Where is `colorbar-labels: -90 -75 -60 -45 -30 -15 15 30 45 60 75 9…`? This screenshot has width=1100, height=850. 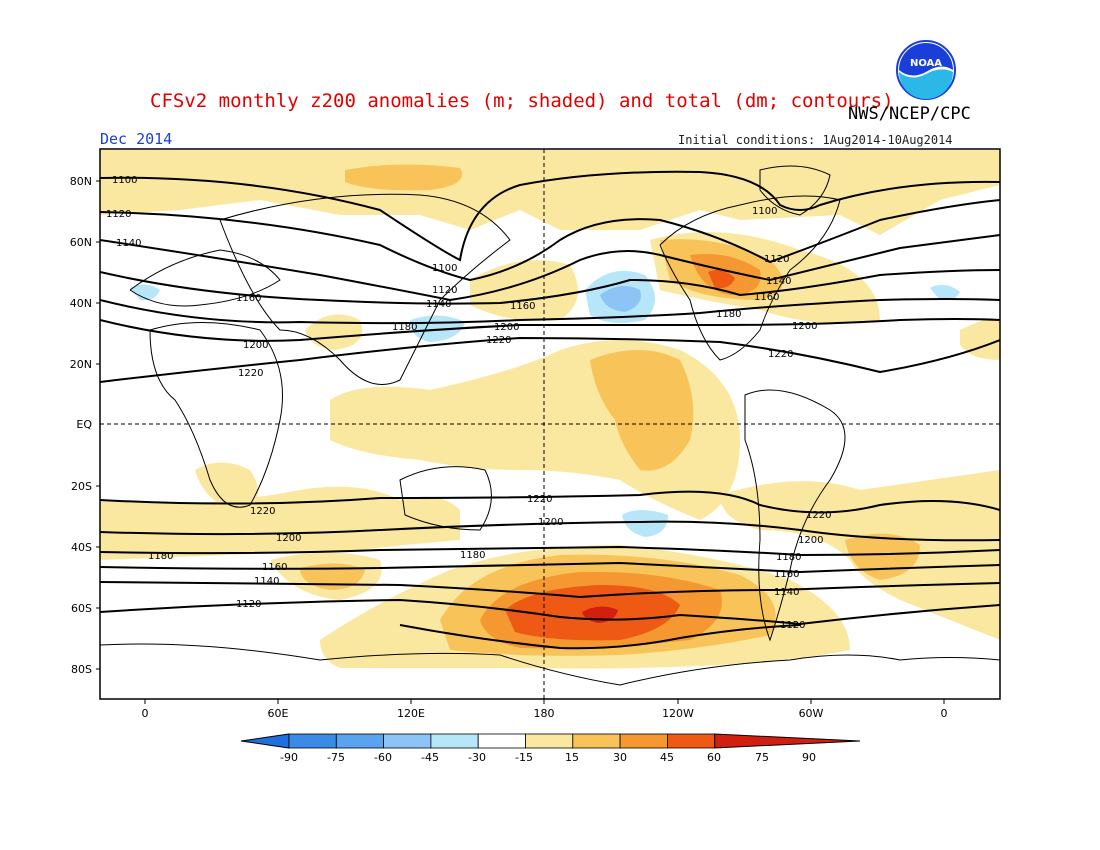
colorbar-labels: -90 -75 -60 -45 -30 -15 15 30 45 60 75 9… is located at coordinates (548, 757).